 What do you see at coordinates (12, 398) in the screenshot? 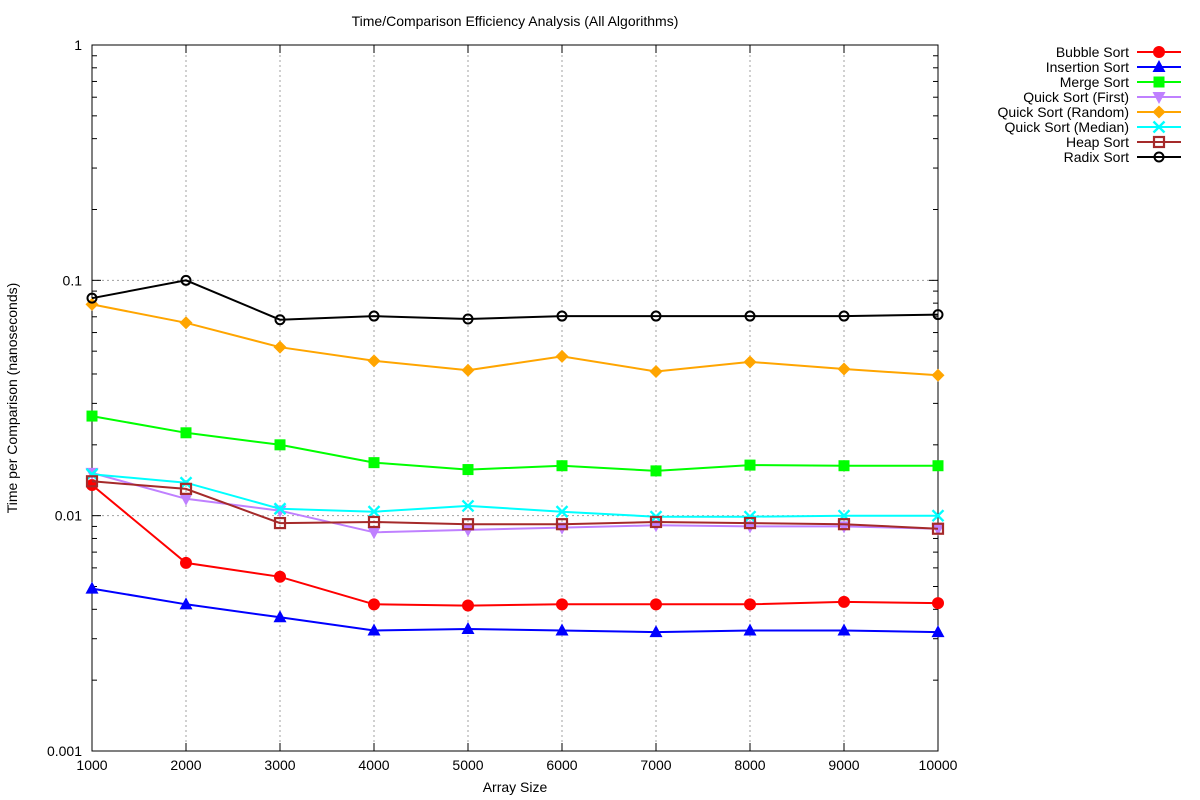
I see `y-axis-label: Time per Comparison (nanoseconds)` at bounding box center [12, 398].